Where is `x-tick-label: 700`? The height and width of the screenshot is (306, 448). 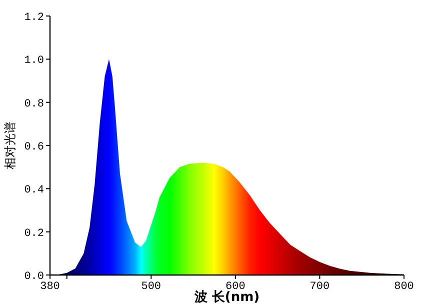
x-tick-label: 700 is located at coordinates (320, 287).